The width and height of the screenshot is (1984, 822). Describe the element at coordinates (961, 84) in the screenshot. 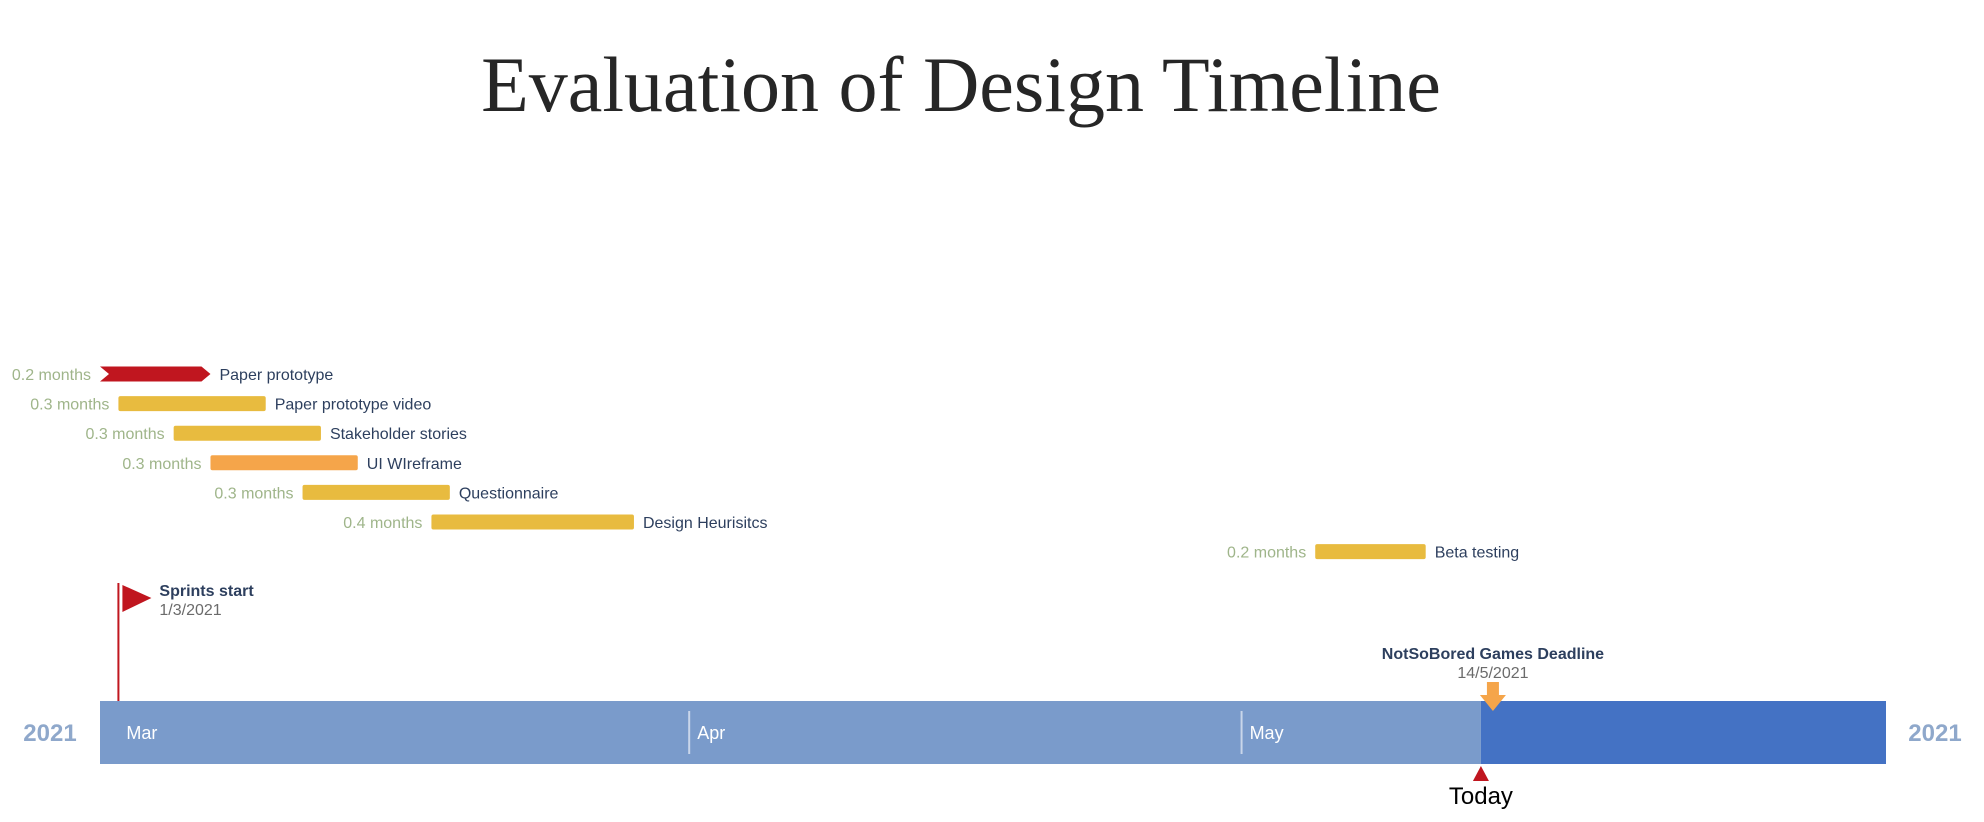

I see `chart-title: Evaluation of Design Timeline` at that location.